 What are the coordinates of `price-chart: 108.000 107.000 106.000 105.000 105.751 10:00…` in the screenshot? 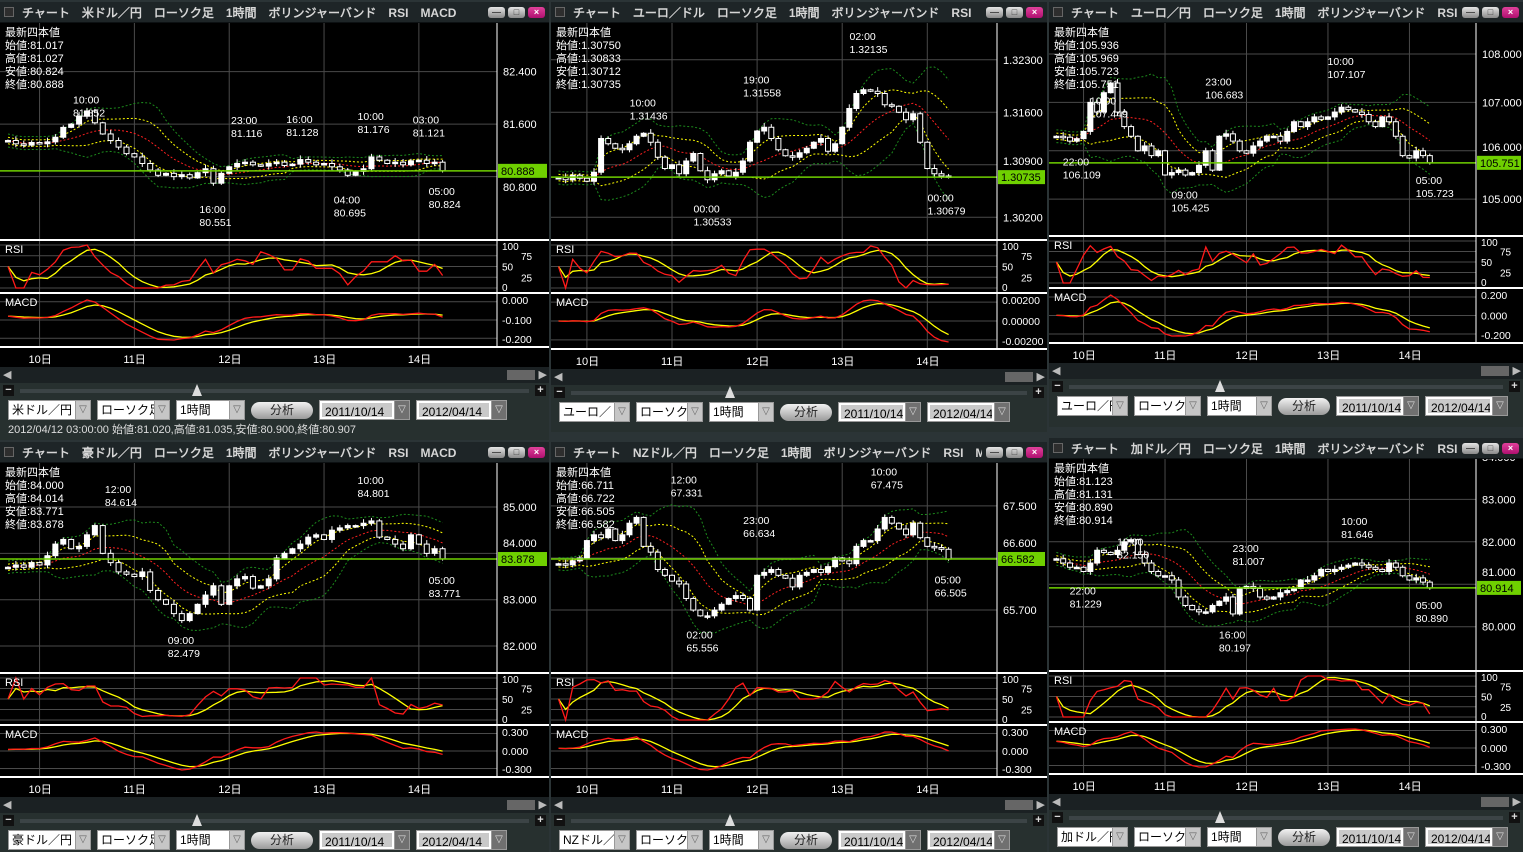 It's located at (1286, 129).